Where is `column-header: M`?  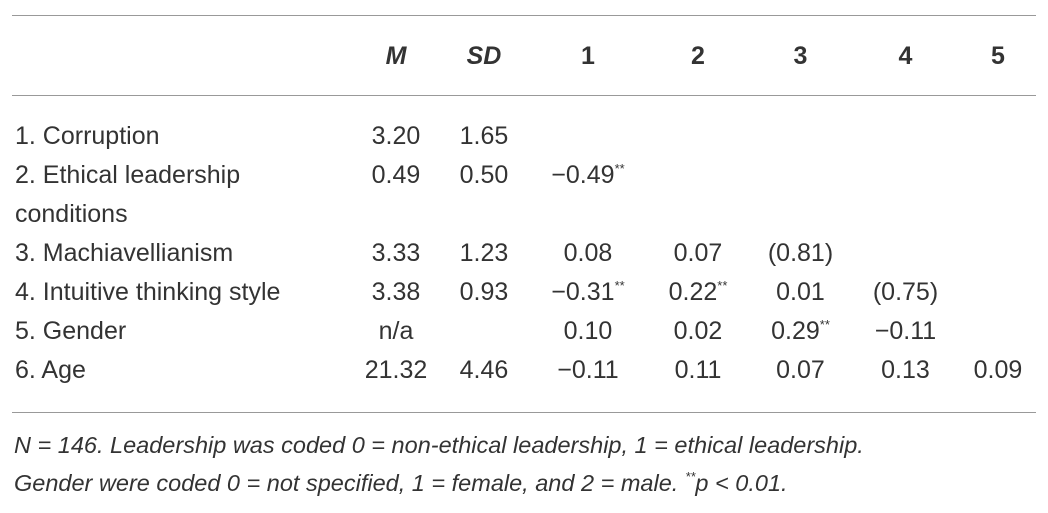
column-header: M is located at coordinates (396, 56).